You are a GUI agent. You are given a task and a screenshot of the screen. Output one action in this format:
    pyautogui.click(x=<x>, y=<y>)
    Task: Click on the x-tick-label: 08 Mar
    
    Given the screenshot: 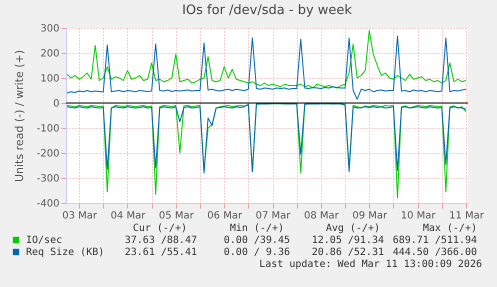 What is the action you would take?
    pyautogui.click(x=322, y=216)
    